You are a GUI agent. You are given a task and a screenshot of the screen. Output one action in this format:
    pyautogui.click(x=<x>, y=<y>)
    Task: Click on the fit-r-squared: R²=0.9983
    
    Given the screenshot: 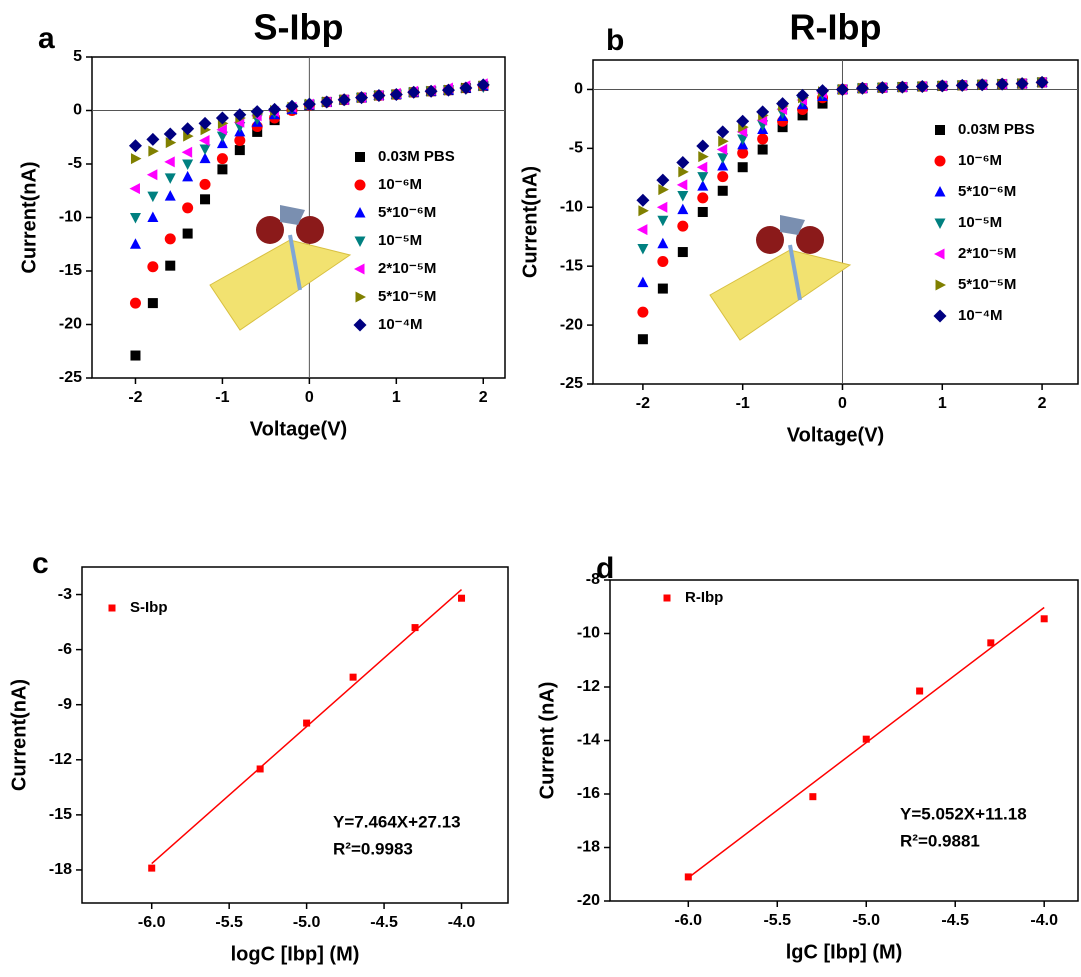 What is the action you would take?
    pyautogui.click(x=373, y=848)
    